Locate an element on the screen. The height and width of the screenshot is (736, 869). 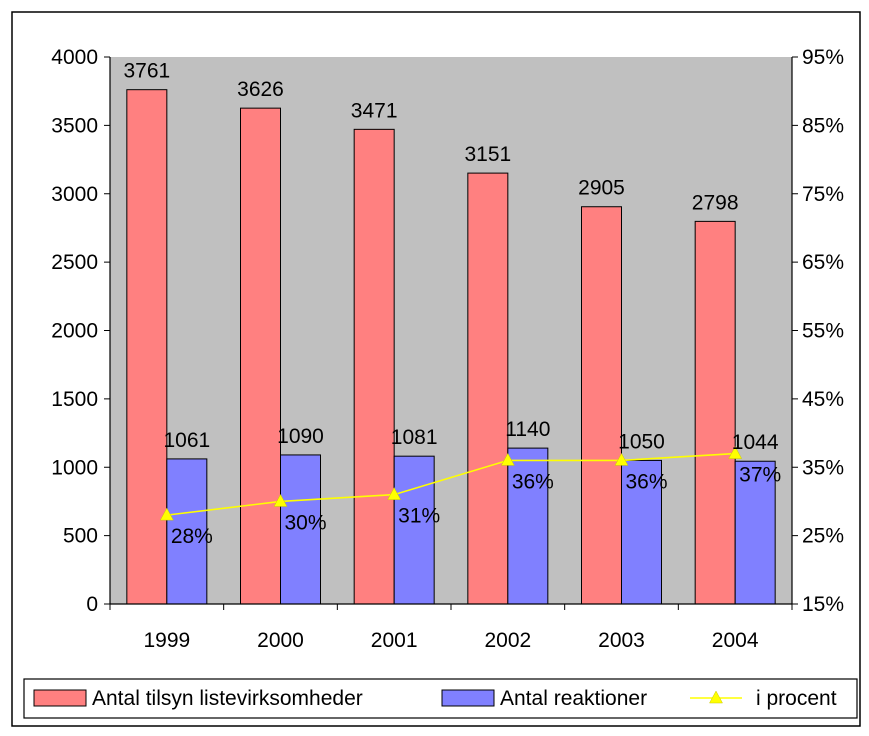
legend-swatch-reaktioner is located at coordinates (468, 698).